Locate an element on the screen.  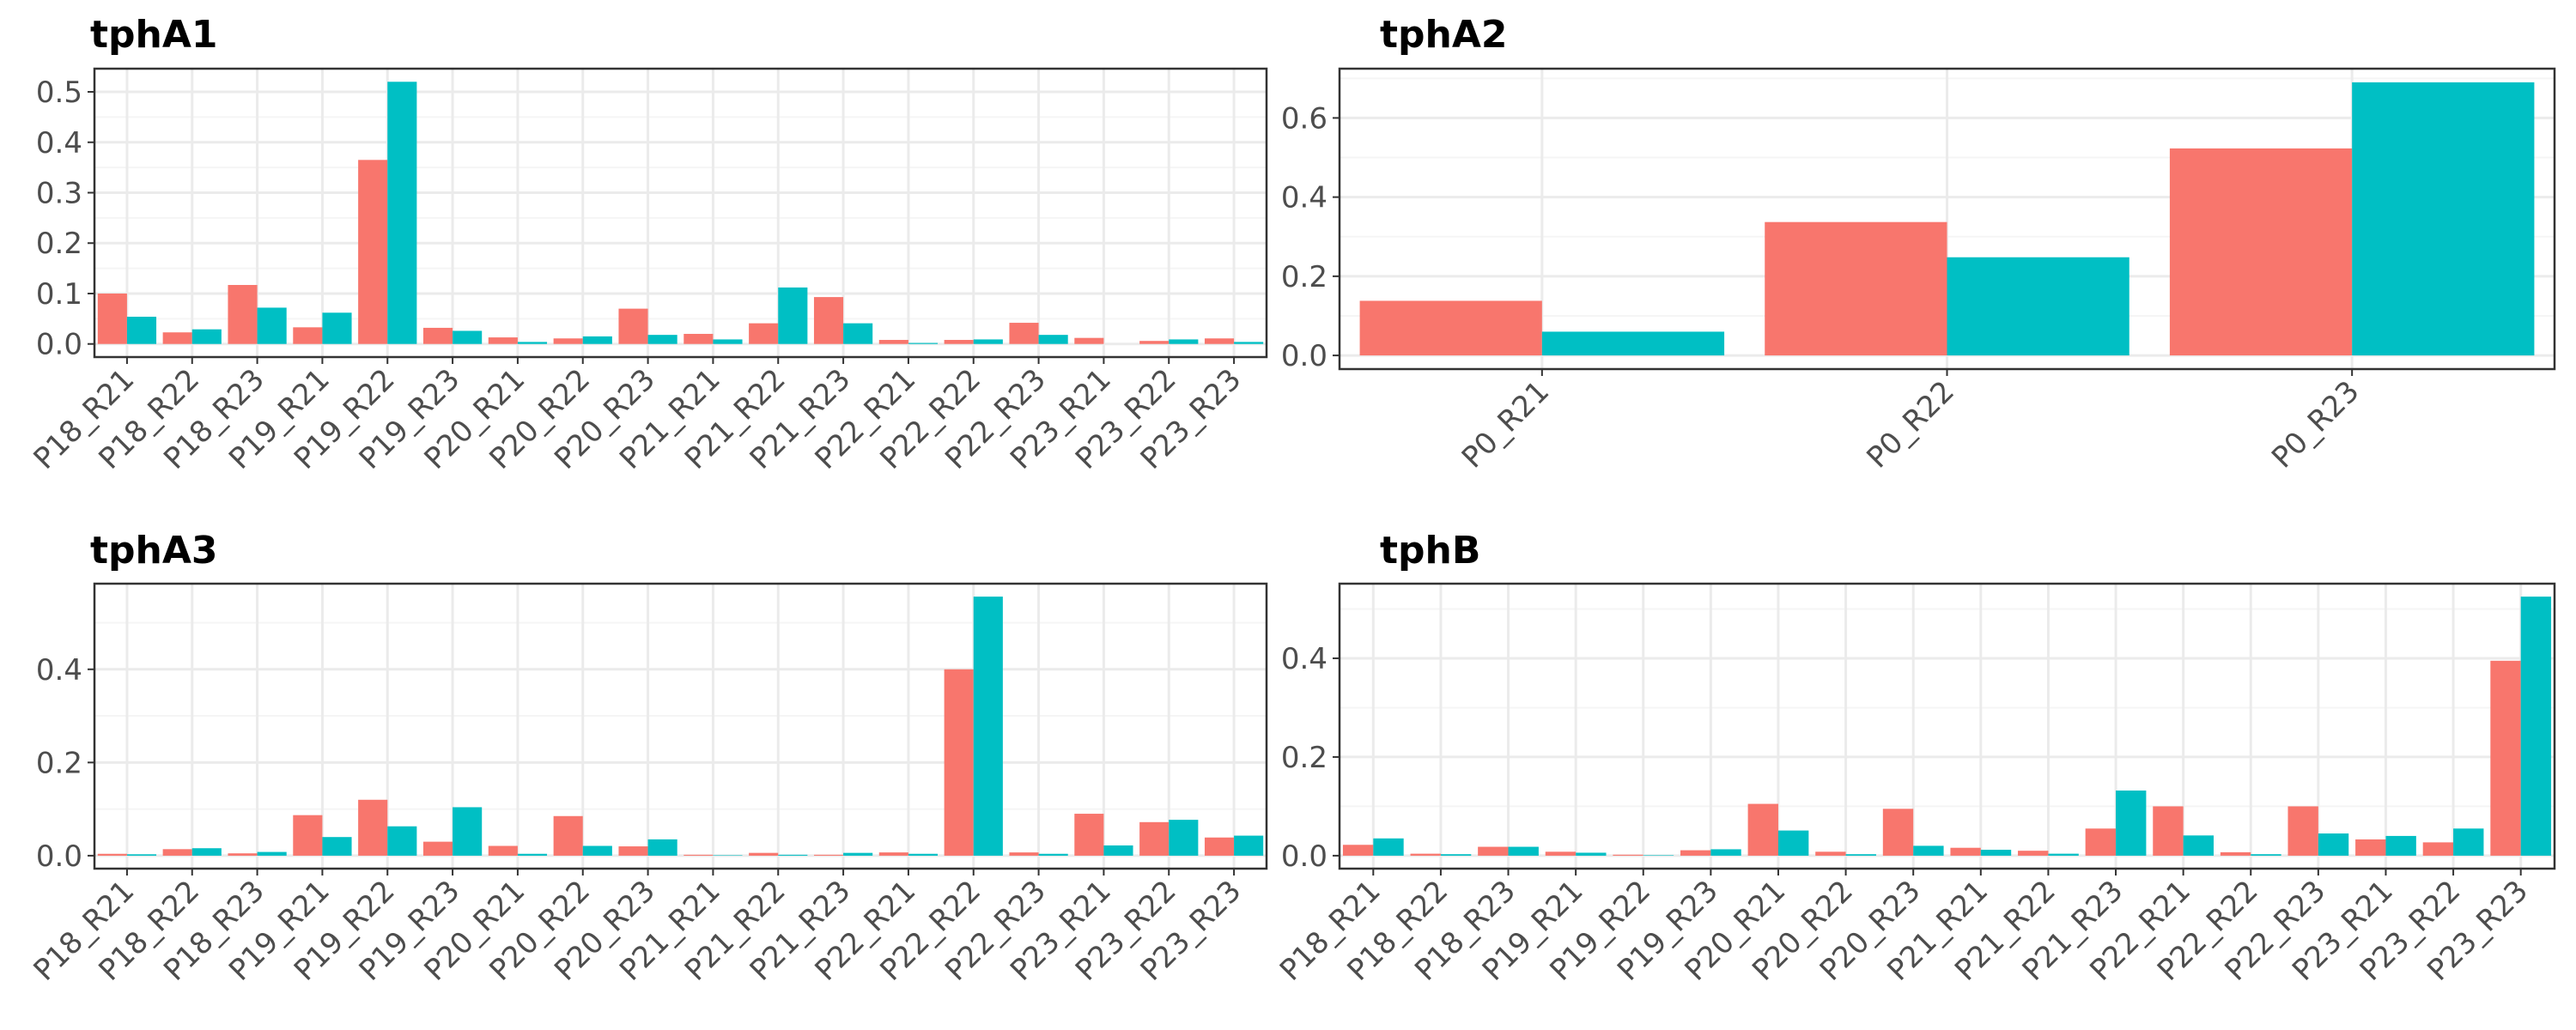
plot-background is located at coordinates (1947, 726).